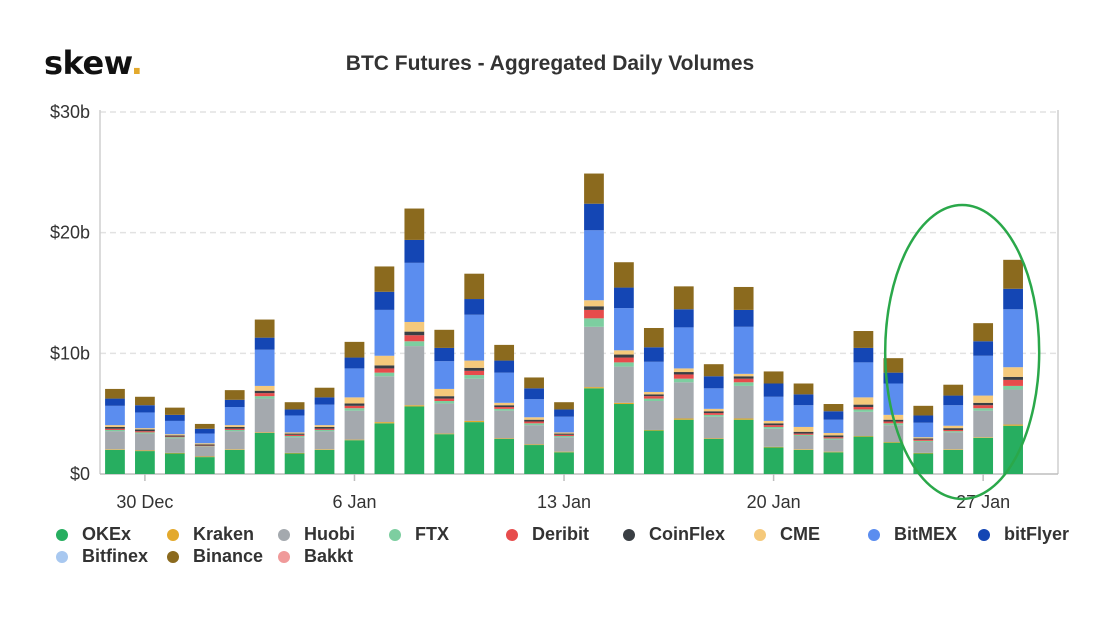  I want to click on legend-item-cme: CME, so click(787, 534).